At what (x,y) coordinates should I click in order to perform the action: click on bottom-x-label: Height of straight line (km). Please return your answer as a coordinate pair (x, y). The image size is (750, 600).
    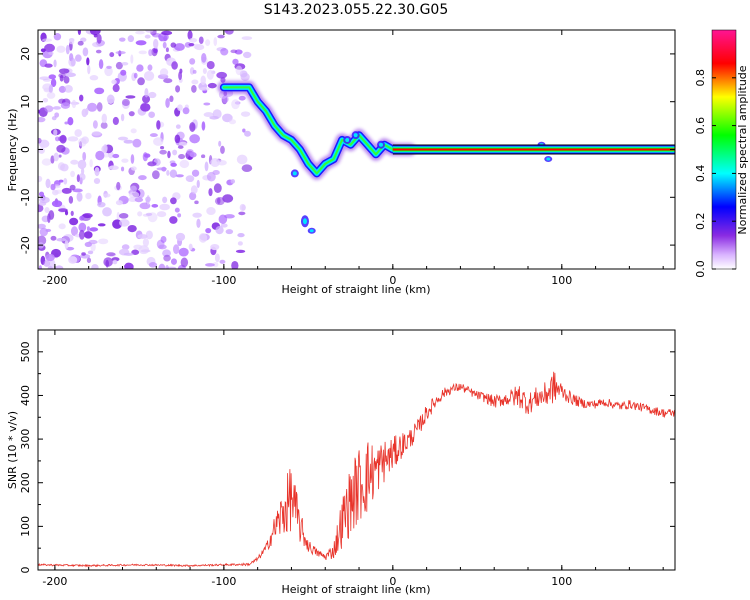
    Looking at the image, I should click on (355, 589).